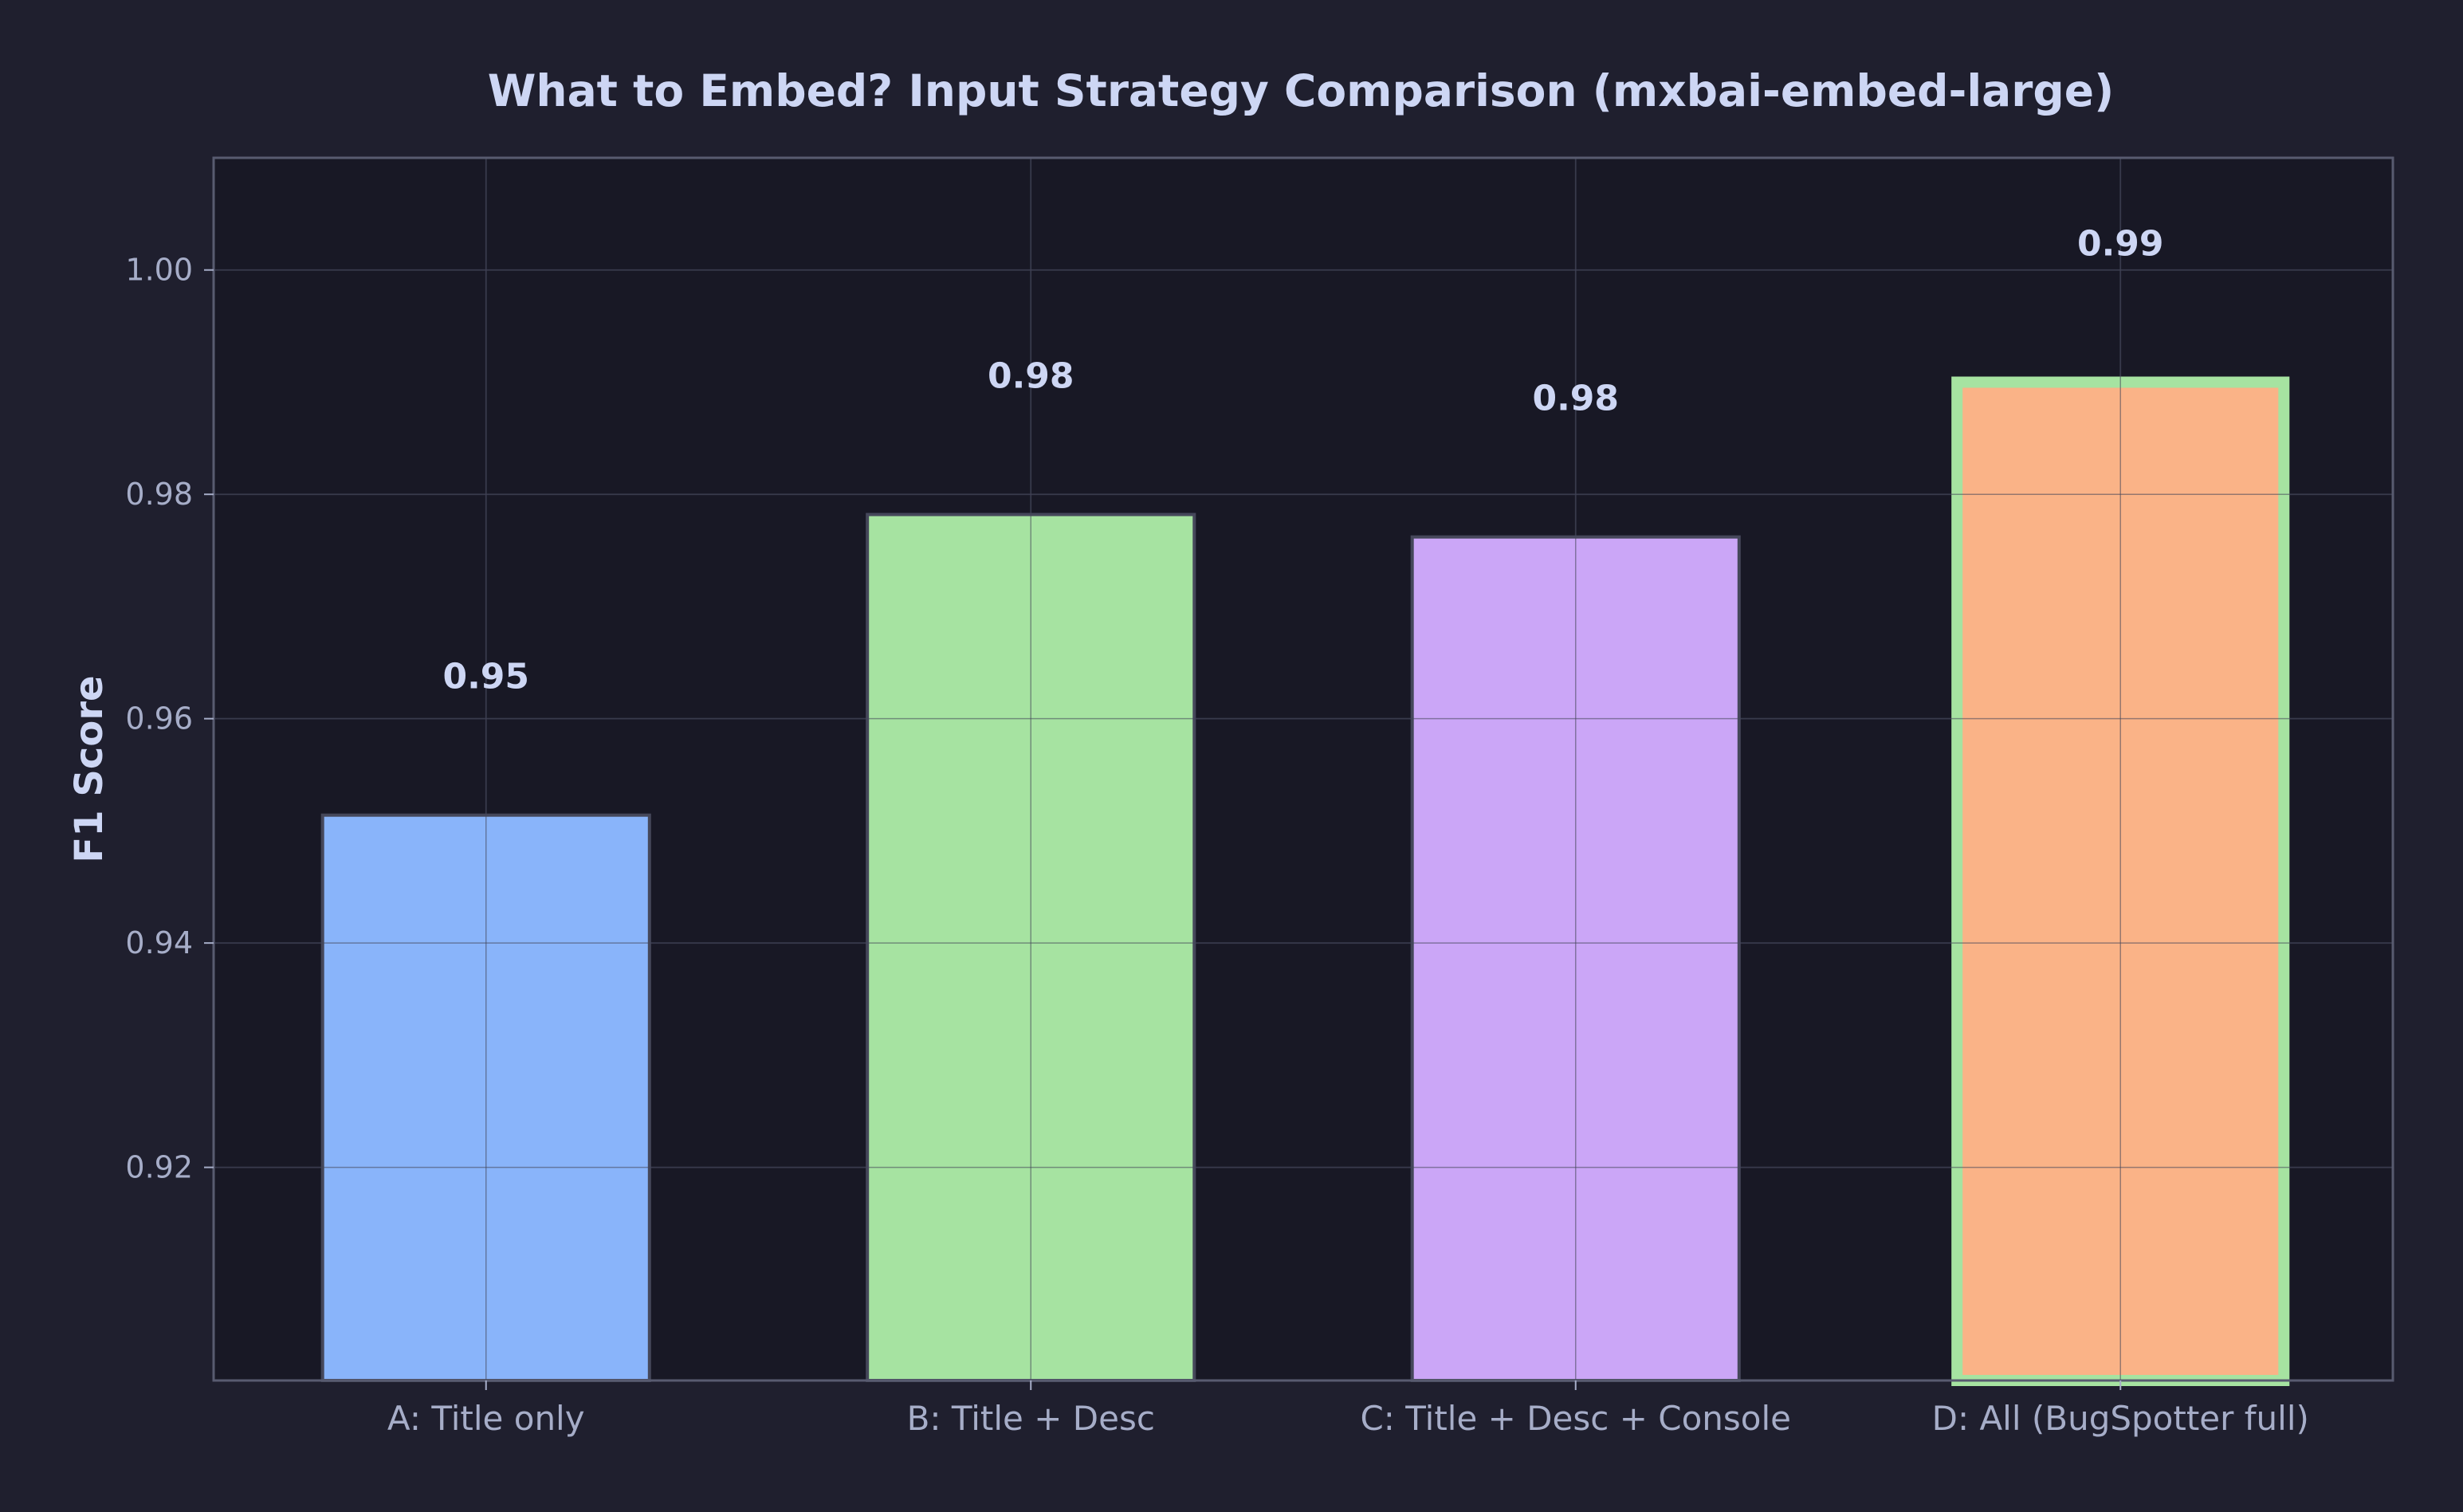 Image resolution: width=2463 pixels, height=1512 pixels. I want to click on x-tick-label: D: All (BugSpotter full), so click(2120, 1418).